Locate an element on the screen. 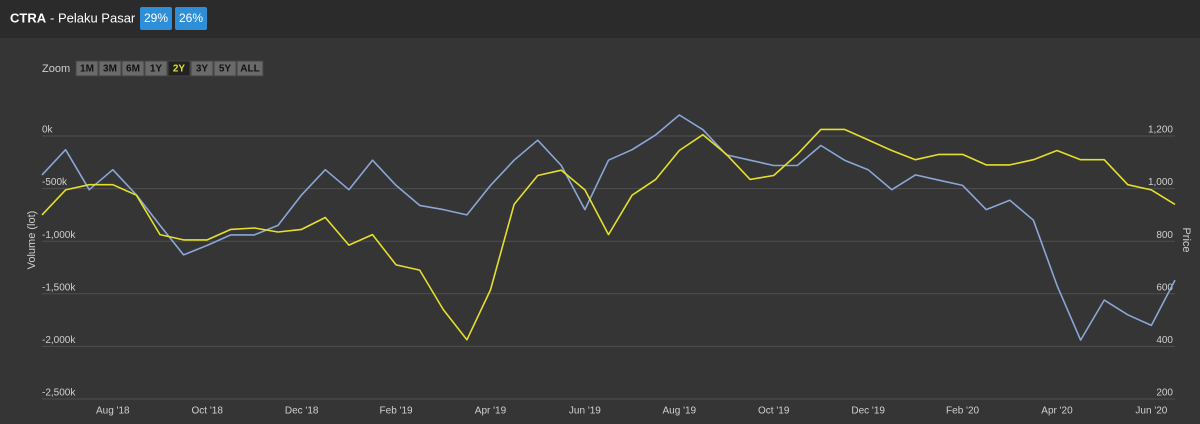 This screenshot has width=1200, height=424. y-tick-label: 0k is located at coordinates (48, 130).